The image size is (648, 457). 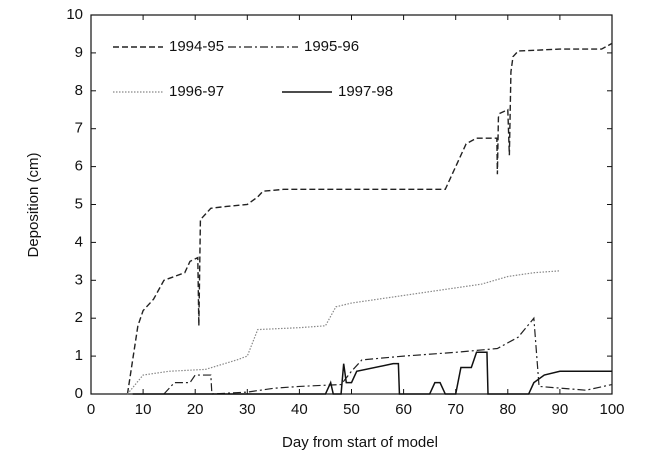 I want to click on legend-label: 1995-96, so click(x=331, y=46).